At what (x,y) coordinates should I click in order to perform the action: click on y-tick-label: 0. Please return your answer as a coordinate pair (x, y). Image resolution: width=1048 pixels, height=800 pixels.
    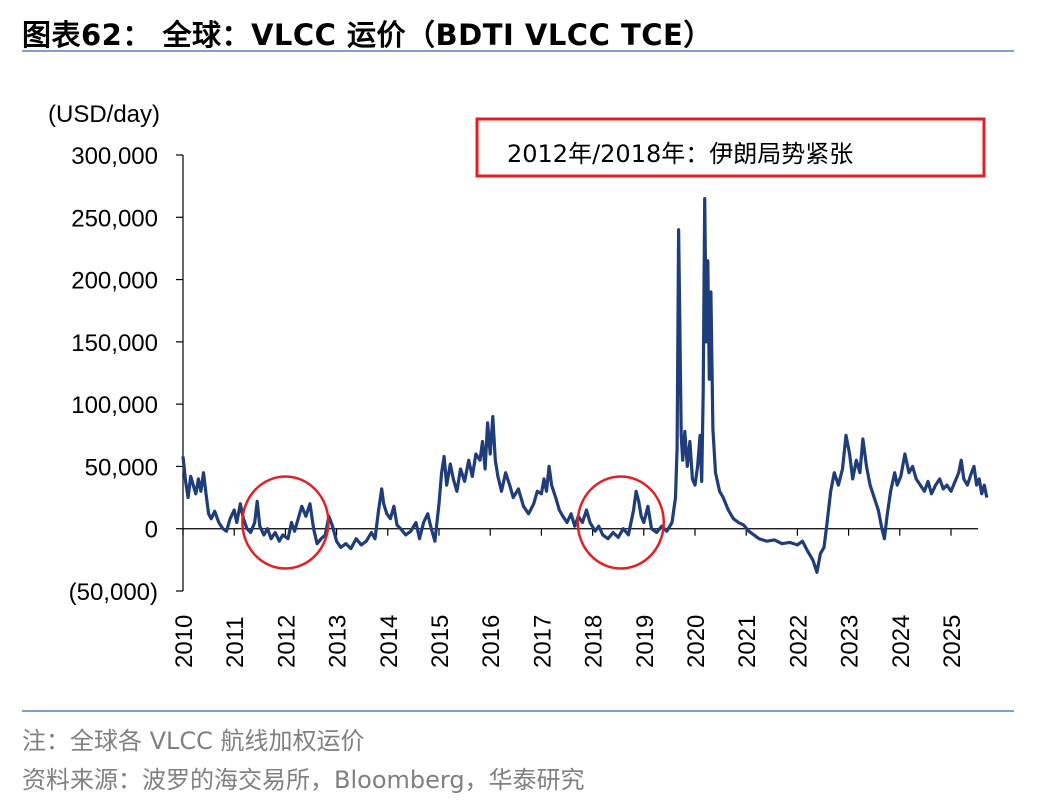
    Looking at the image, I should click on (151, 530).